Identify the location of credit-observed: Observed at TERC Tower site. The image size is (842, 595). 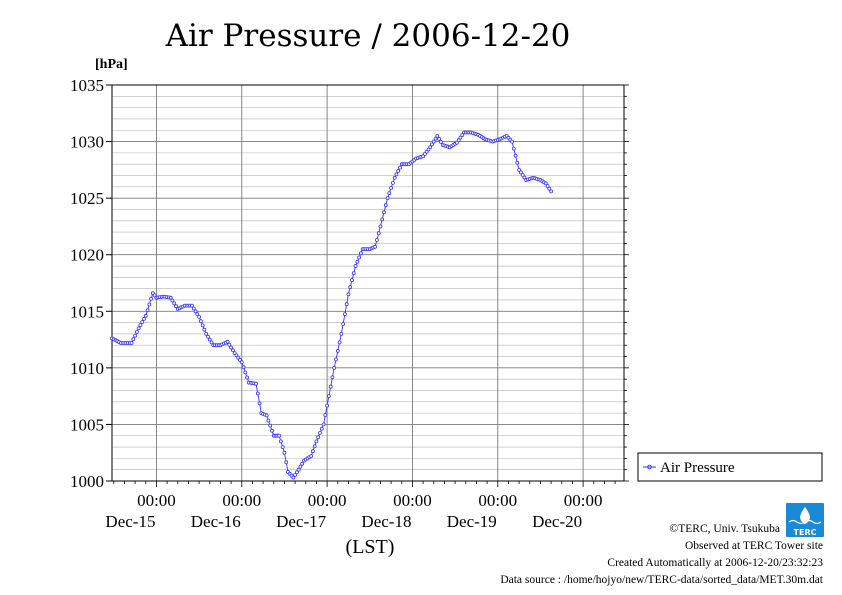
(754, 546).